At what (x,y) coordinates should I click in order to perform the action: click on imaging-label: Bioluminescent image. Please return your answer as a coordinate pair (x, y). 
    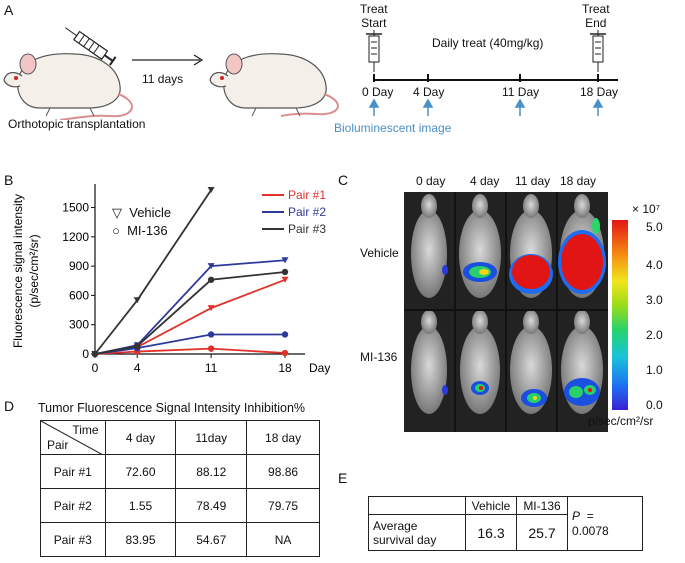
    Looking at the image, I should click on (393, 128).